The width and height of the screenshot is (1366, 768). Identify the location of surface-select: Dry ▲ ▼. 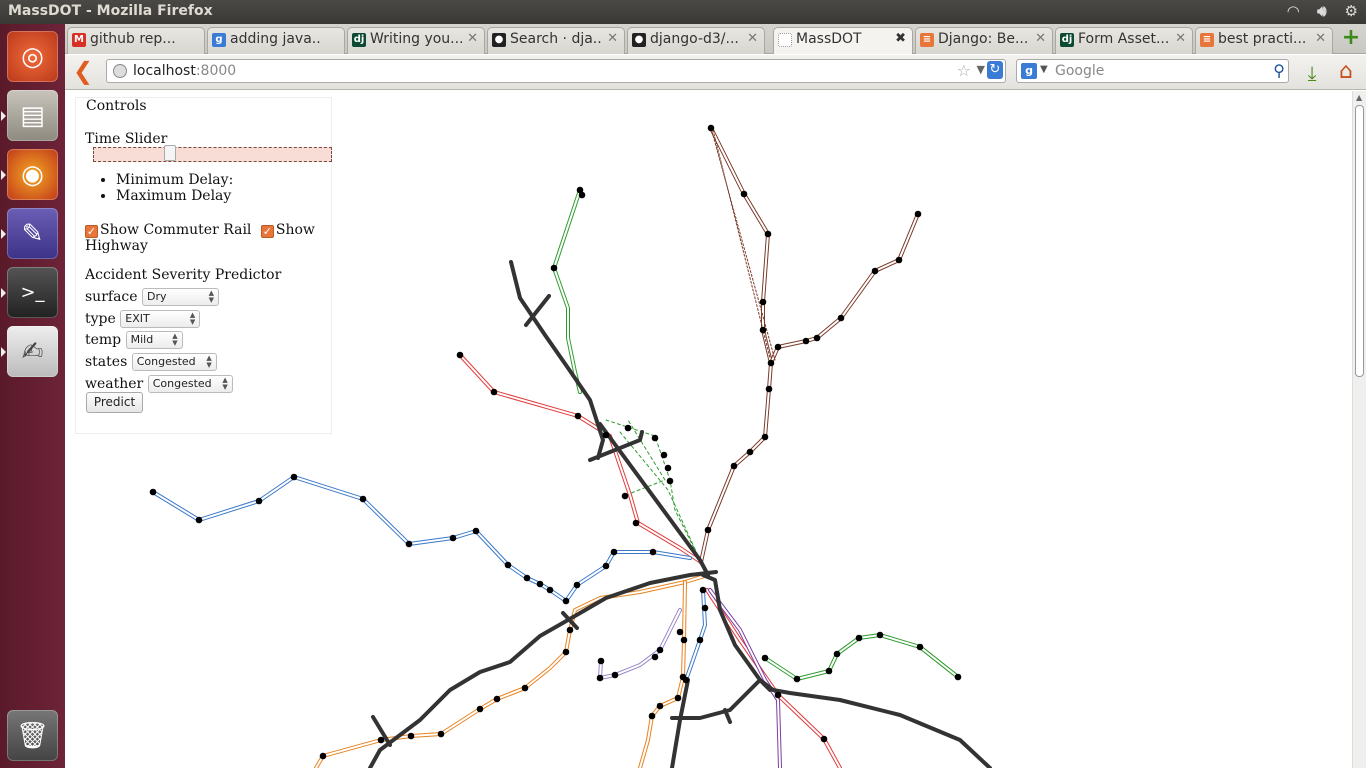
(181, 297).